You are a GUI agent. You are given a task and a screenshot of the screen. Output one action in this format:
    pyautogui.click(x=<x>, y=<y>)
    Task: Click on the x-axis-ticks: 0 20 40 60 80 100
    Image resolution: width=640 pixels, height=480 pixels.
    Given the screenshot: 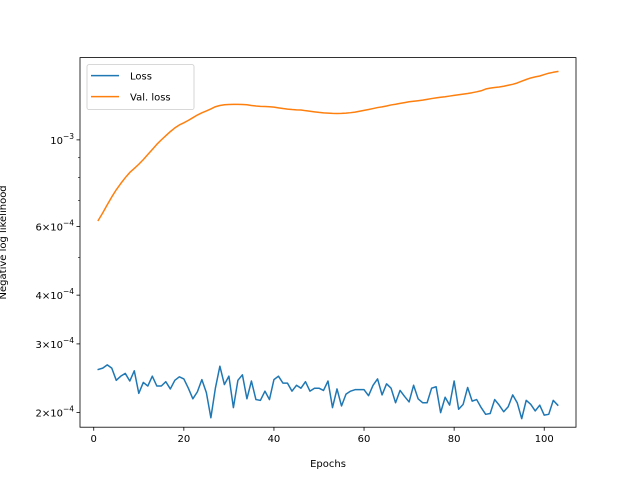 What is the action you would take?
    pyautogui.click(x=322, y=436)
    